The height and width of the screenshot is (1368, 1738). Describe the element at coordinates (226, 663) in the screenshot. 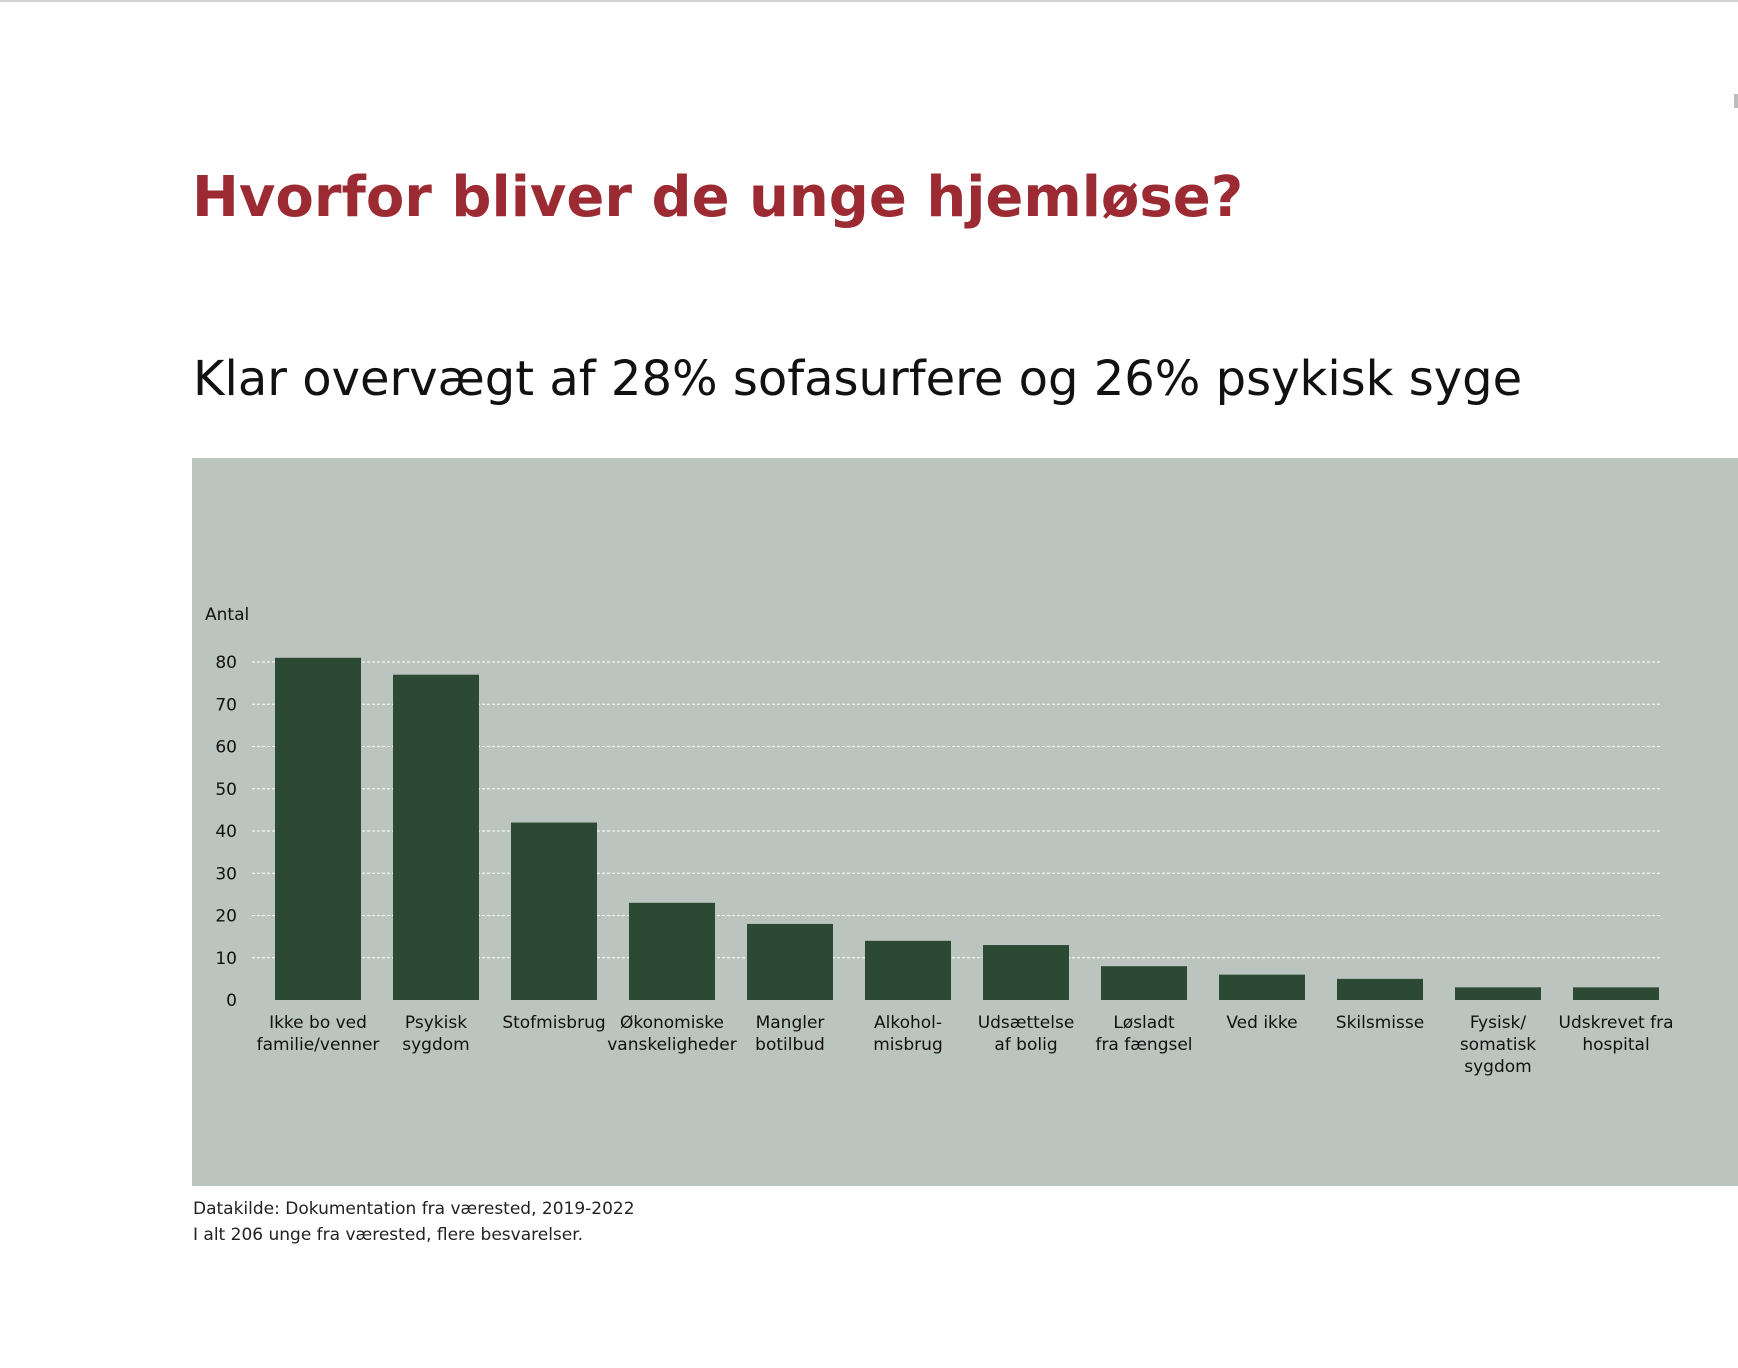

I see `y-tick-label: 80` at that location.